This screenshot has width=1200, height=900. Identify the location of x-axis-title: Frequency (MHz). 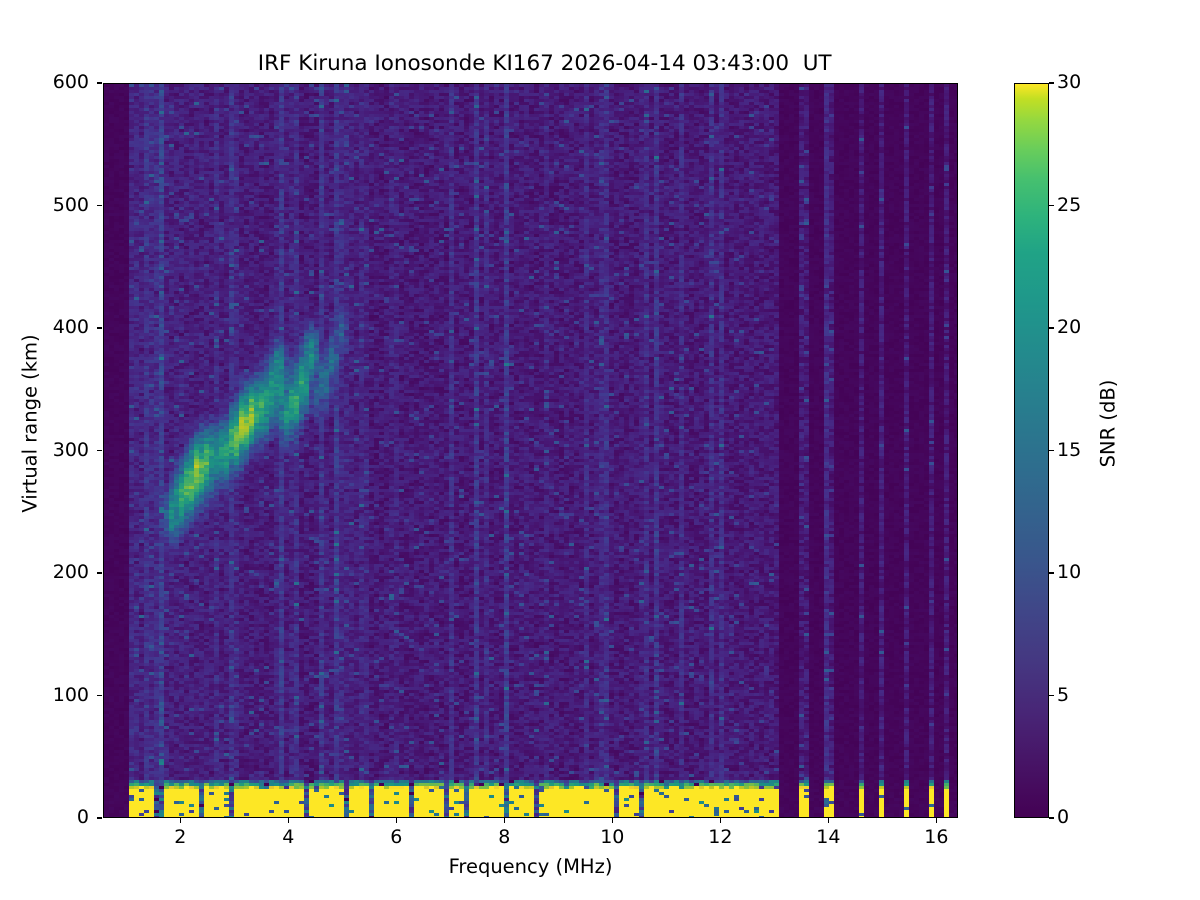
(530, 866).